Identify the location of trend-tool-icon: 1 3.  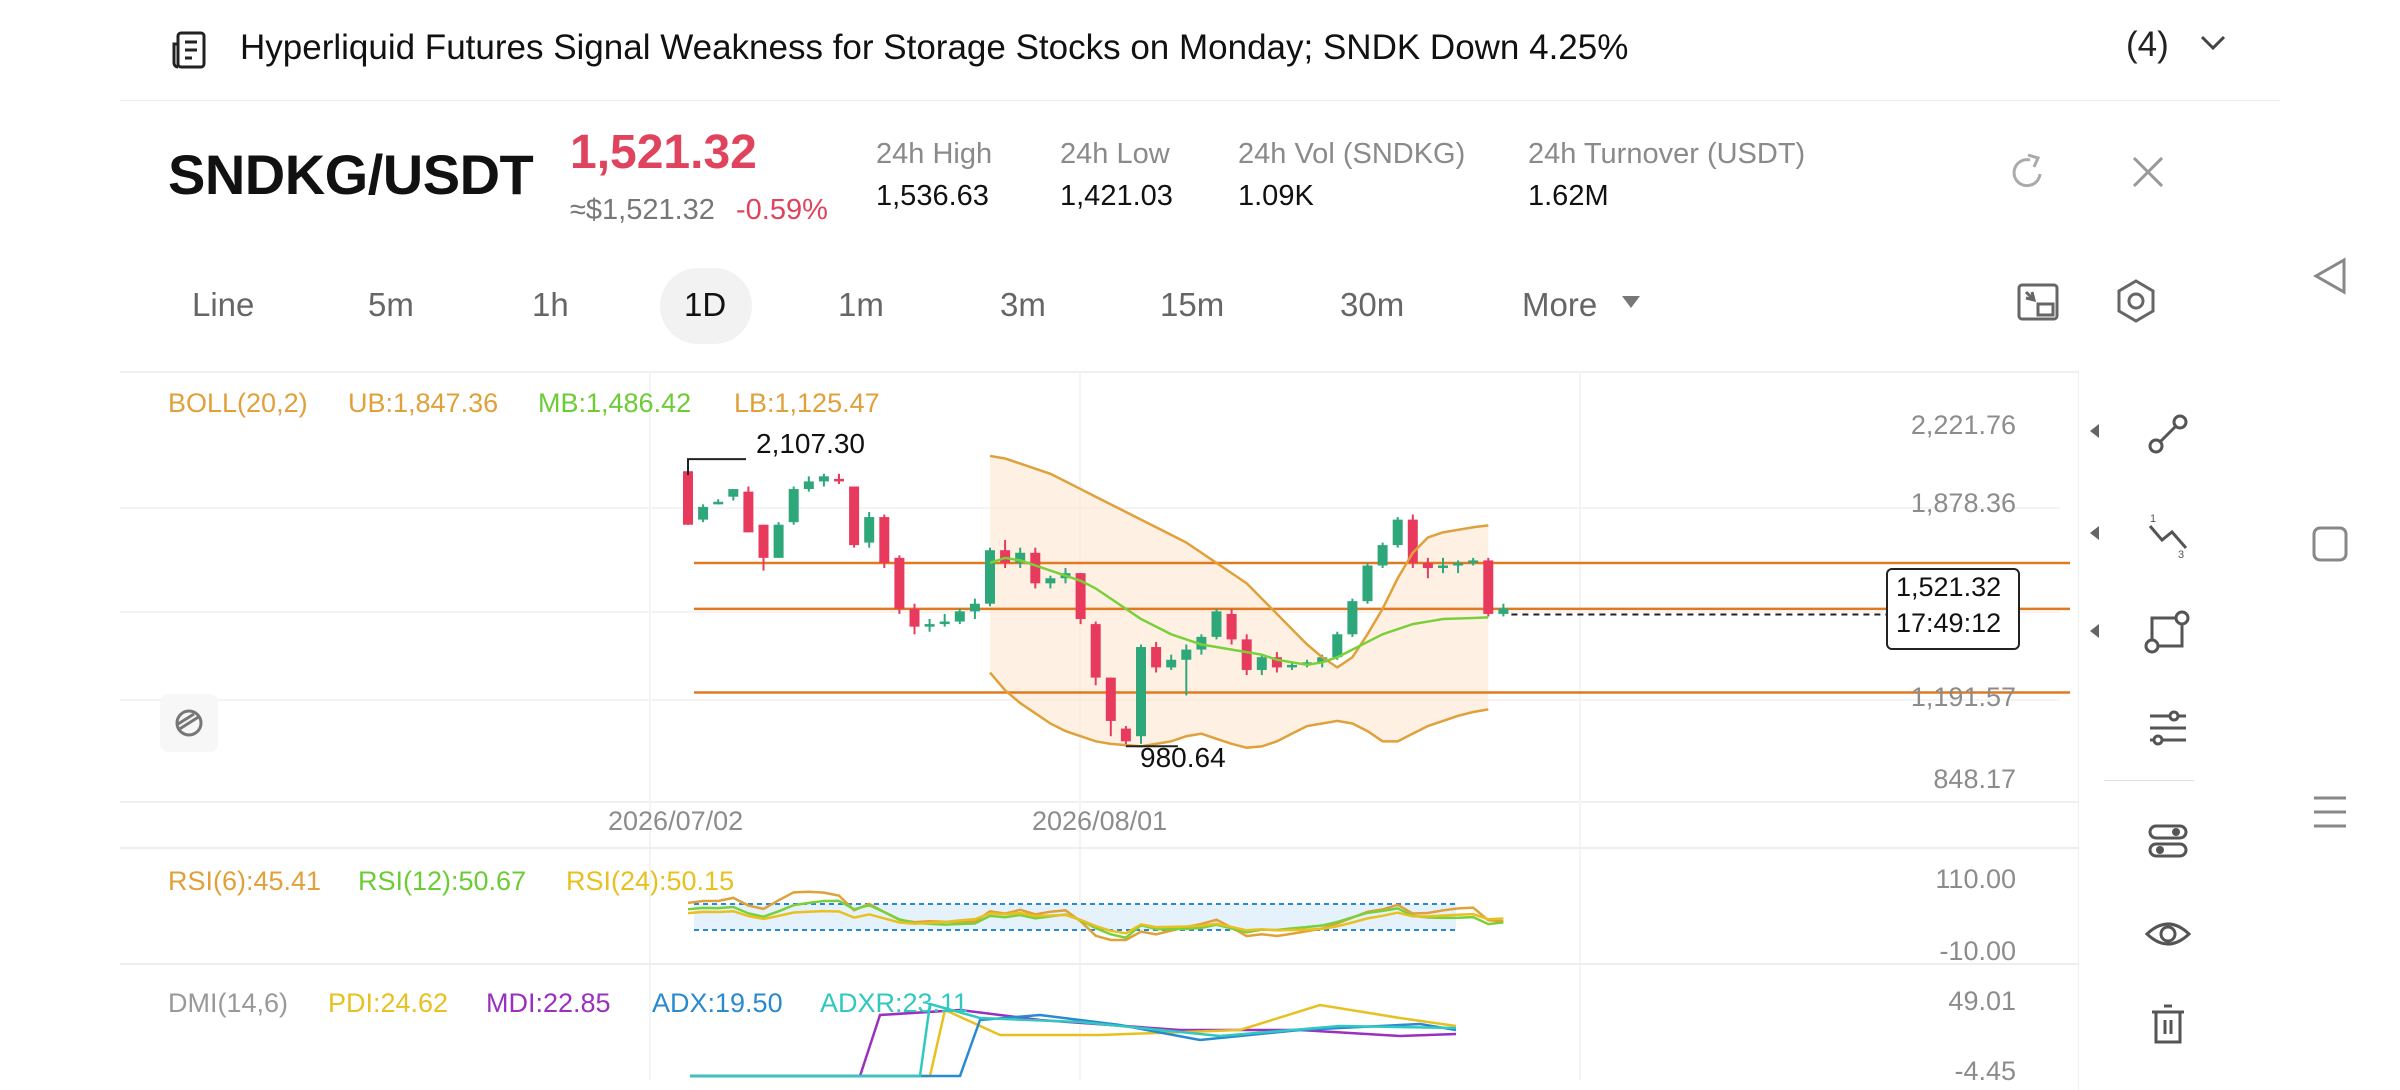
(2168, 534).